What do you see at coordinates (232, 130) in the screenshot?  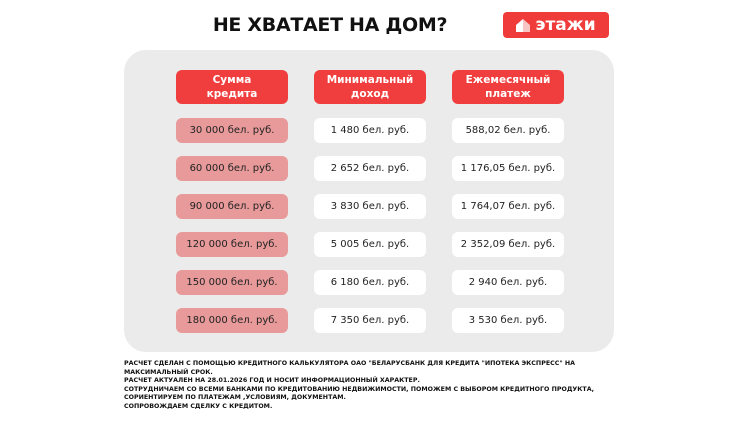 I see `table-cell: 30 000 бел. руб.` at bounding box center [232, 130].